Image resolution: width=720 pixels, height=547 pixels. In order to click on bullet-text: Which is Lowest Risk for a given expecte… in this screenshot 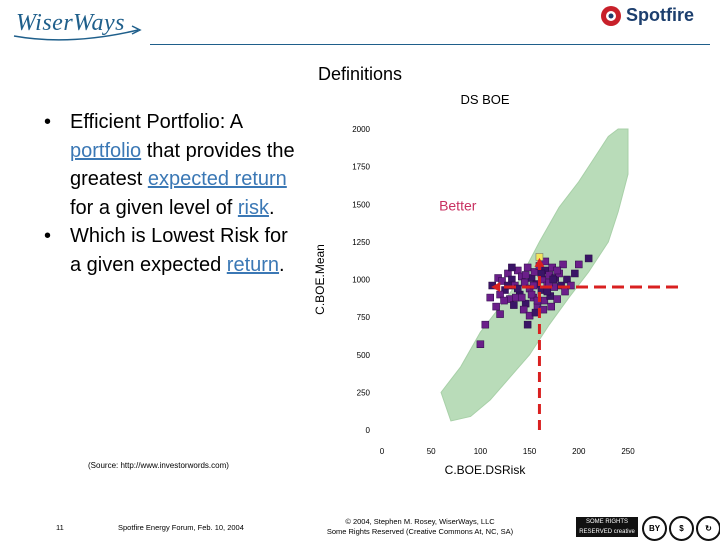, I will do `click(179, 250)`.